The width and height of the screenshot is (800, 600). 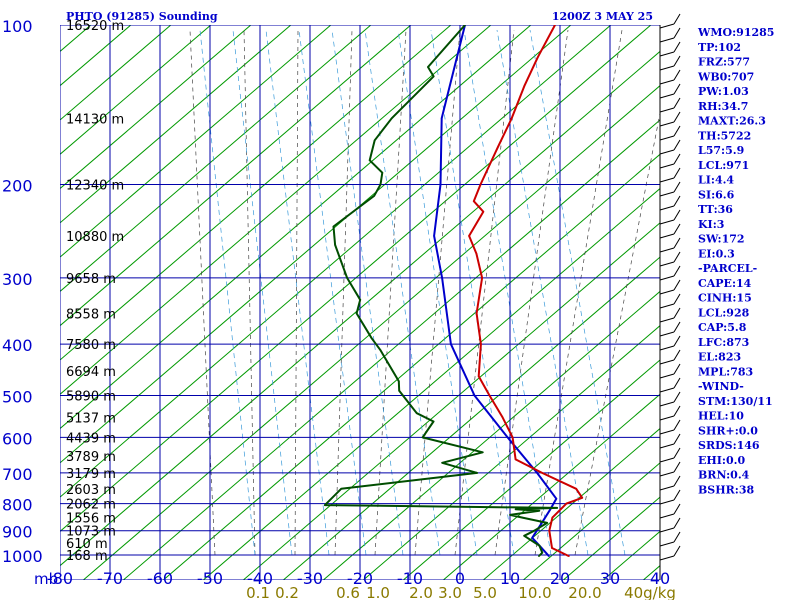 I want to click on sounding-index: SRDS:146, so click(x=729, y=445).